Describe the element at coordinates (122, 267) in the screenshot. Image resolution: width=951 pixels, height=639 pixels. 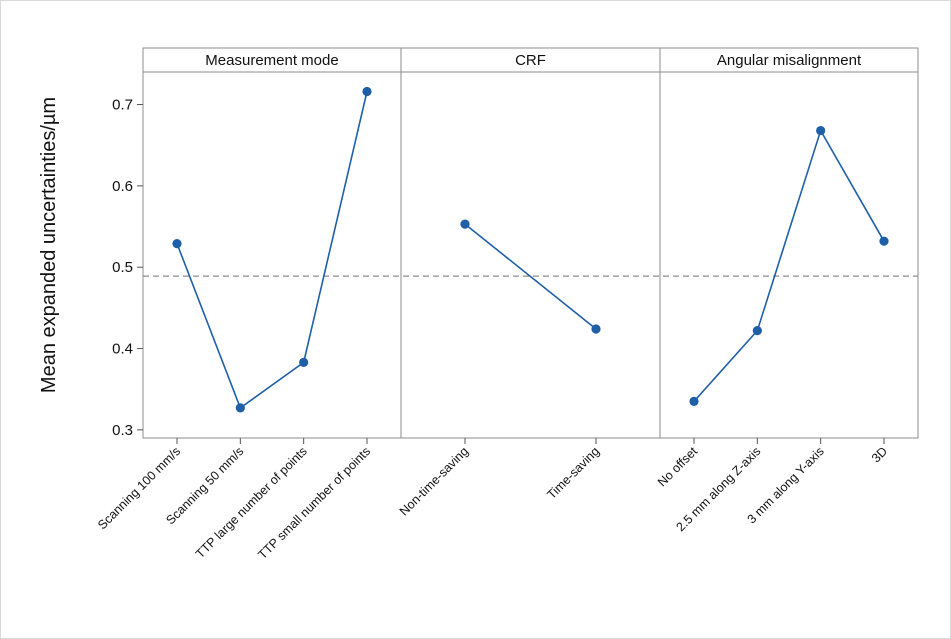
I see `y-tick-label: 0.5` at that location.